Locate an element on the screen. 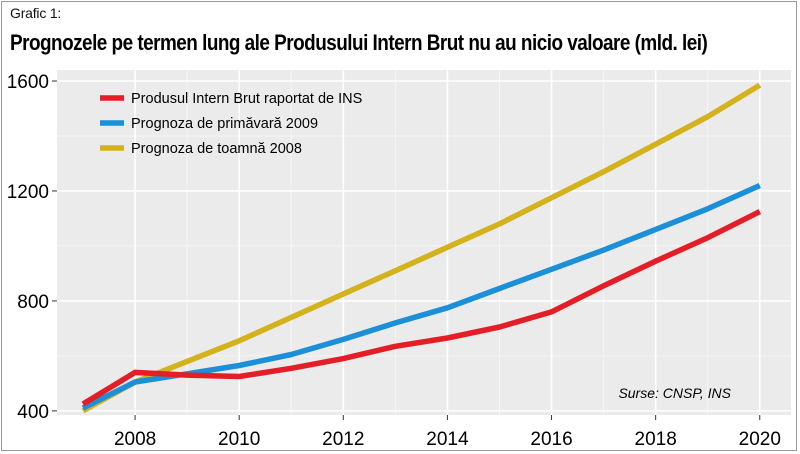 Image resolution: width=800 pixels, height=454 pixels. x-tick-label: 2012 is located at coordinates (343, 439).